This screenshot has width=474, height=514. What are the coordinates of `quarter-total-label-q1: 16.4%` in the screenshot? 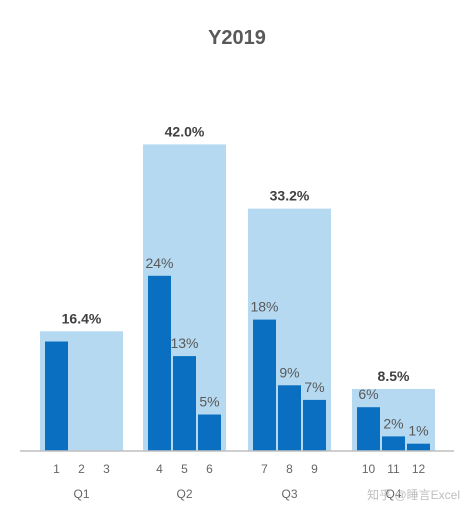 It's located at (82, 318).